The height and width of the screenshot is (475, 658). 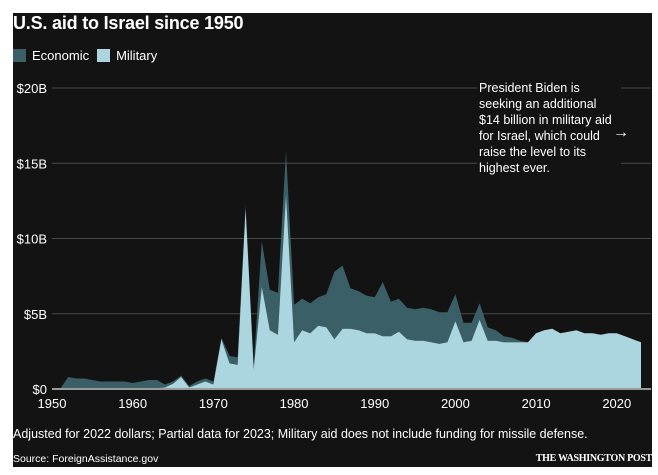 I want to click on x-tick-label: 2000, so click(x=455, y=403).